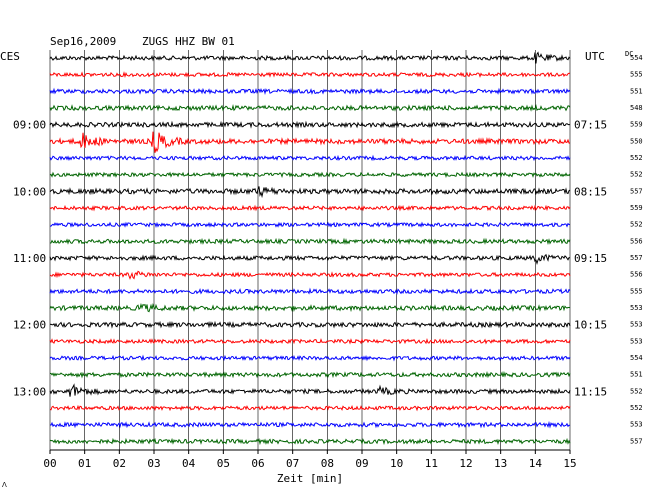 The height and width of the screenshot is (494, 650). I want to click on right-time-label: 11:15, so click(590, 391).